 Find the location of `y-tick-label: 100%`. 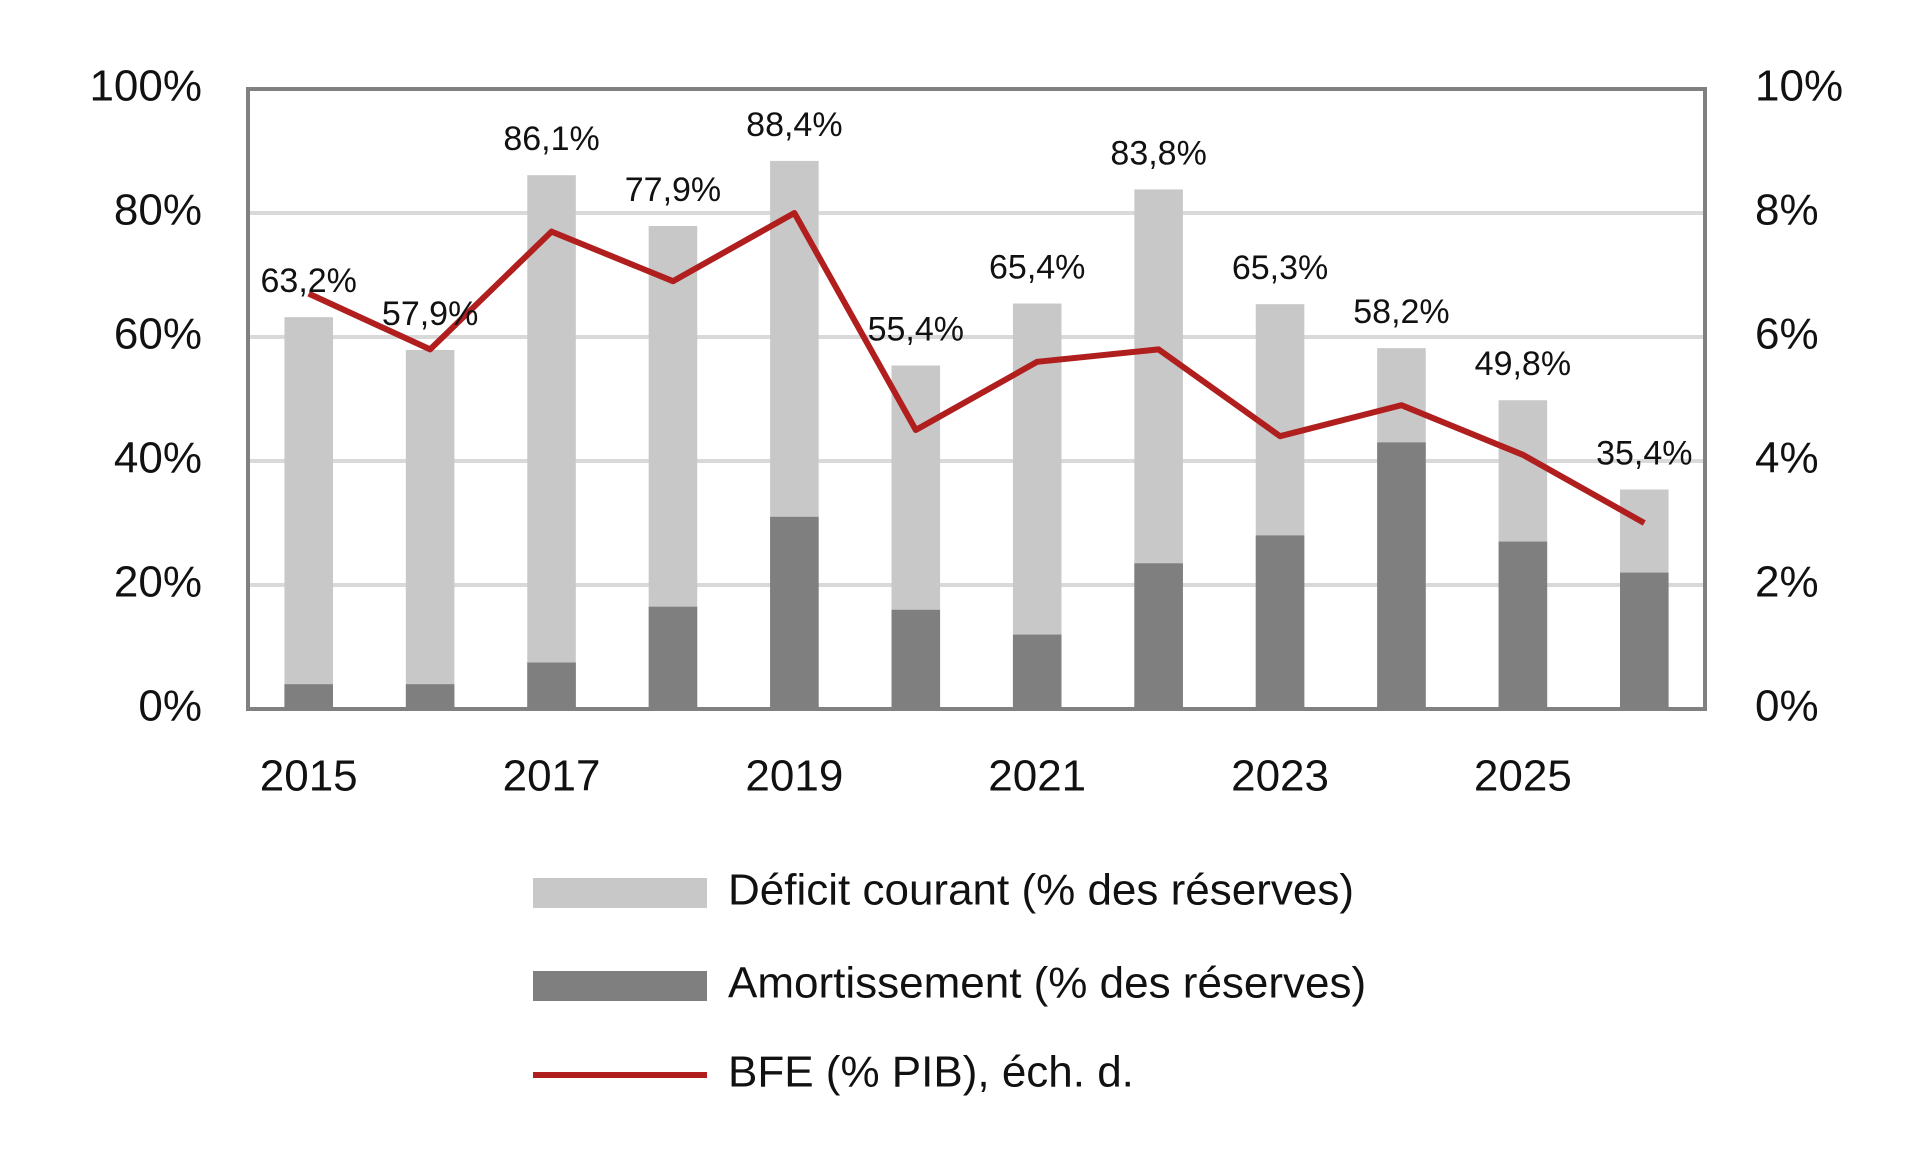

y-tick-label: 100% is located at coordinates (145, 86).